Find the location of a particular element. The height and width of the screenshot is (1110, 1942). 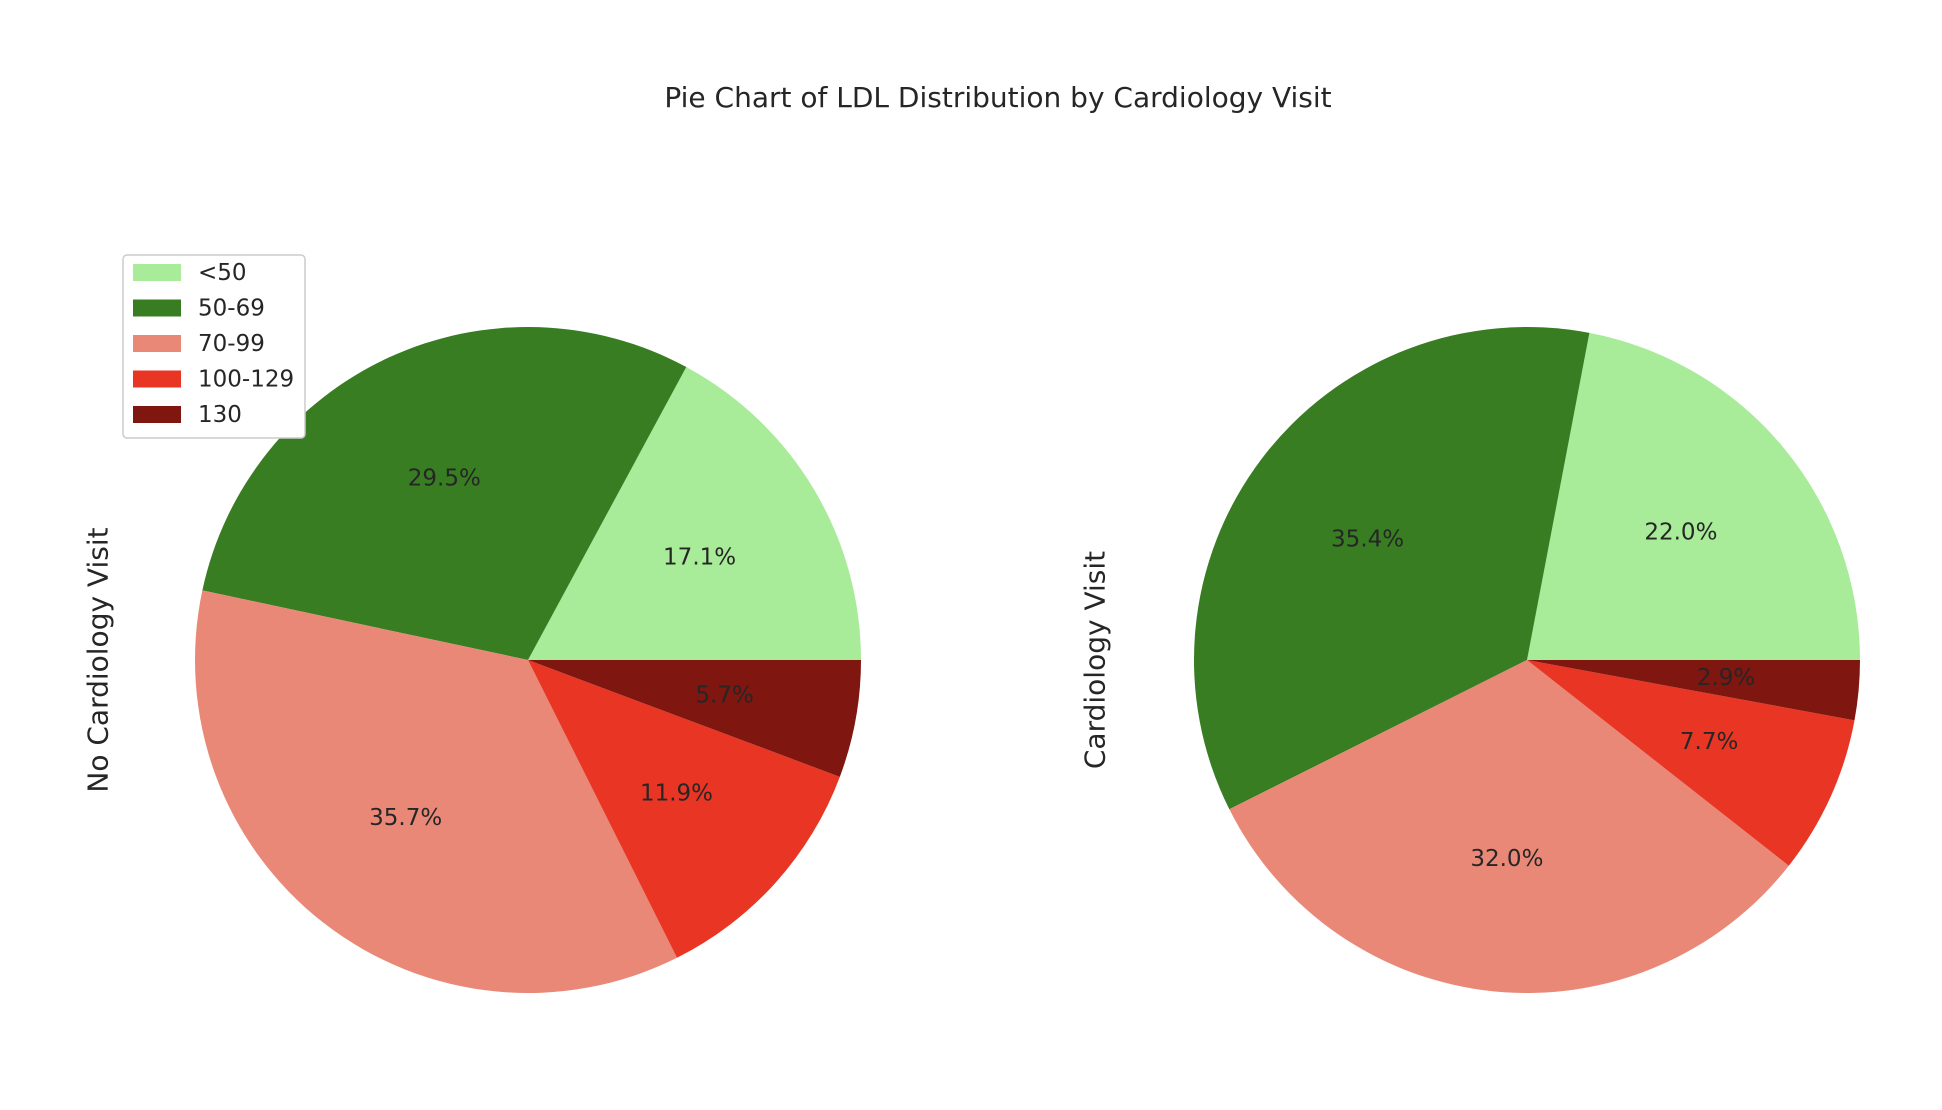

pie-ylabel: No Cardiology Visit is located at coordinates (98, 659).